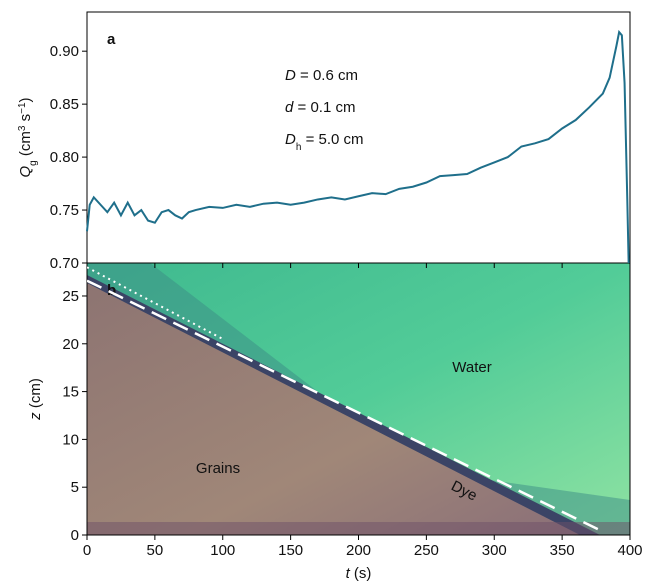  Describe the element at coordinates (332, 139) in the screenshot. I see `text-part: = 5.0 cm` at that location.